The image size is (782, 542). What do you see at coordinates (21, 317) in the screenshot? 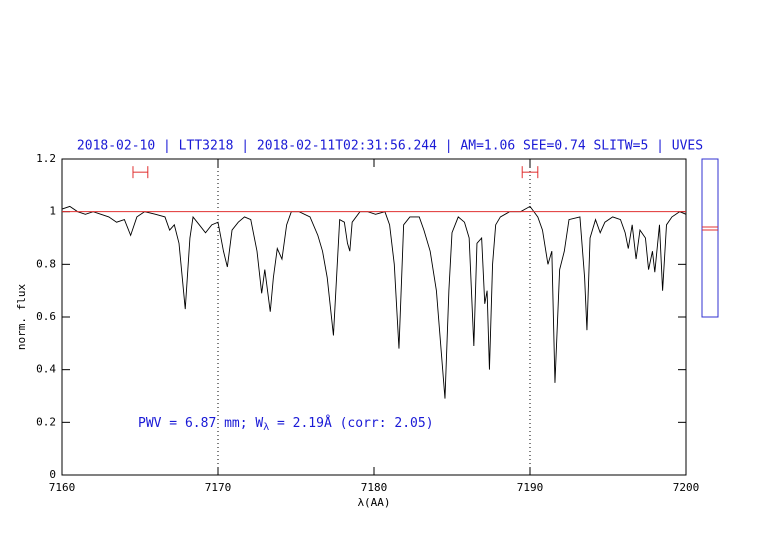
I see `y-axis-label: norm. flux` at bounding box center [21, 317].